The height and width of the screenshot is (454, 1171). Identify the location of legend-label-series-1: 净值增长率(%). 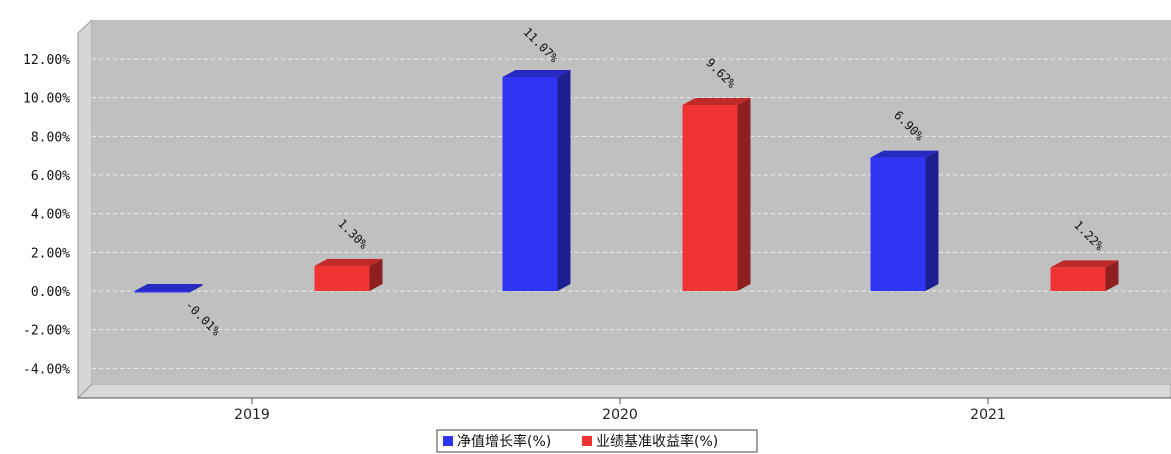
(504, 441).